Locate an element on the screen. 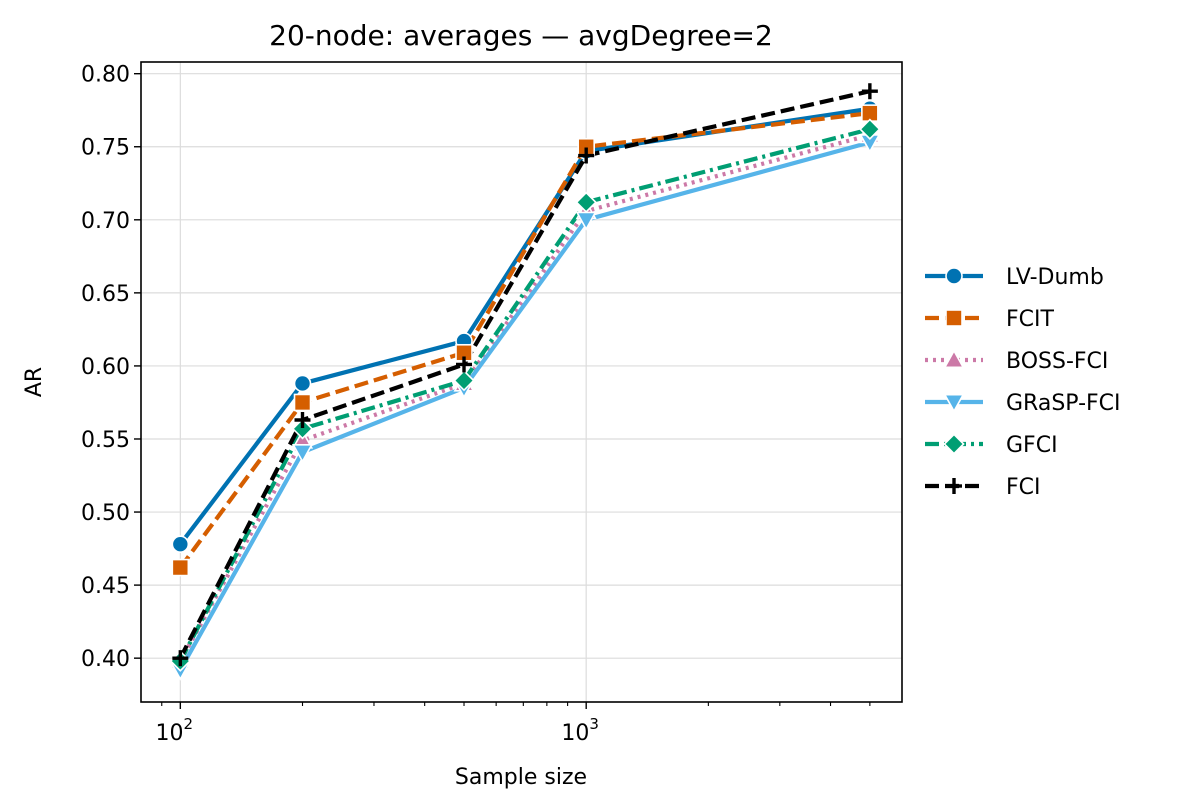 The height and width of the screenshot is (810, 1180). y-tick-label: 0.55 is located at coordinates (105, 440).